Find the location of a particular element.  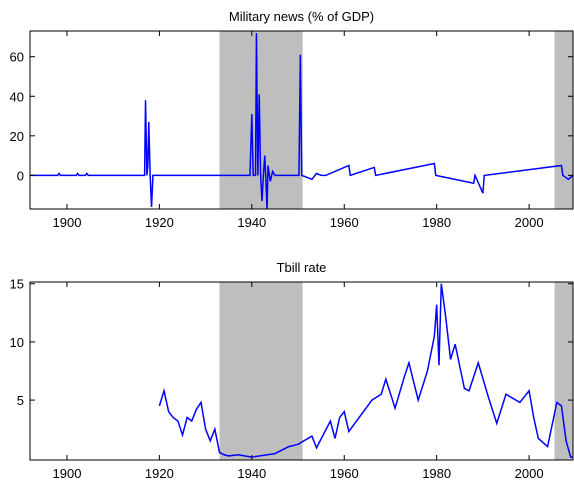

y-tick-label: 60 is located at coordinates (17, 57).